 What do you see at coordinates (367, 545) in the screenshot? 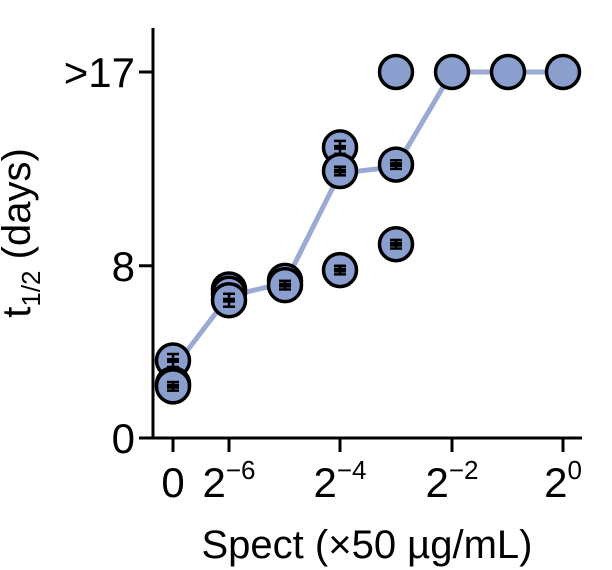
I see `x-axis-label: Spect (×50 µg/mL)` at bounding box center [367, 545].